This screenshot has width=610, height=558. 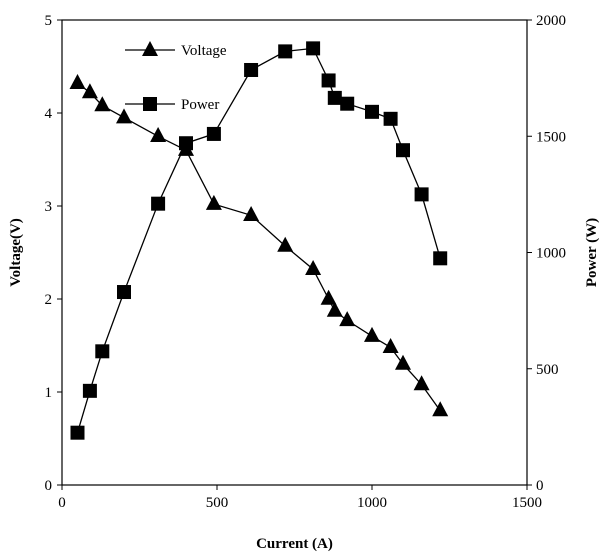 What do you see at coordinates (49, 21) in the screenshot?
I see `y-tick-label: 5` at bounding box center [49, 21].